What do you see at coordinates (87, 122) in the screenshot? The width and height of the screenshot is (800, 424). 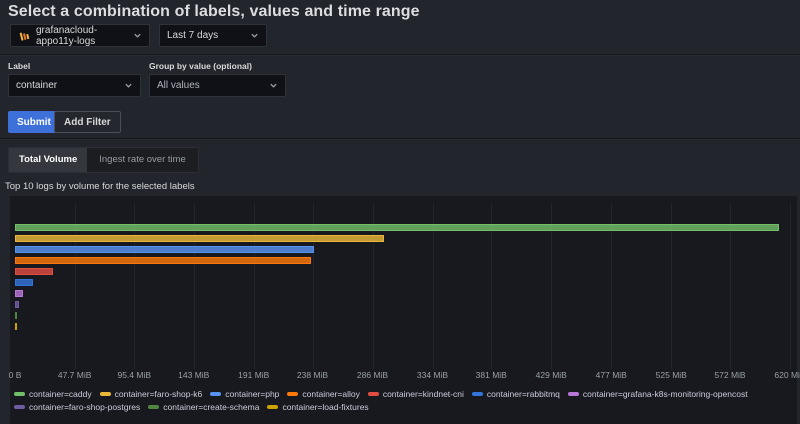 I see `add-filter-button: Add Filter` at bounding box center [87, 122].